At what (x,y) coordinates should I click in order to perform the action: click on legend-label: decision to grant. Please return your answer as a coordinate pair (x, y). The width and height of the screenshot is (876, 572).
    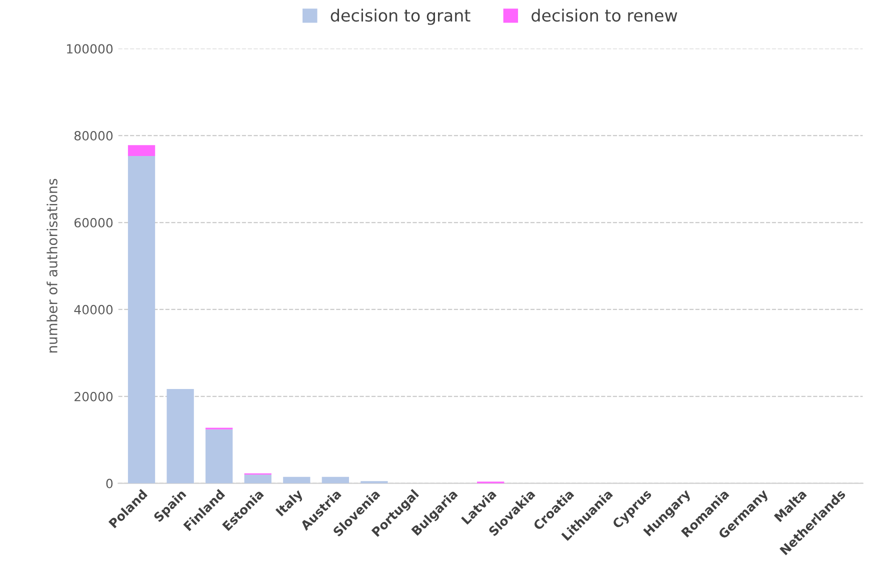
    Looking at the image, I should click on (400, 16).